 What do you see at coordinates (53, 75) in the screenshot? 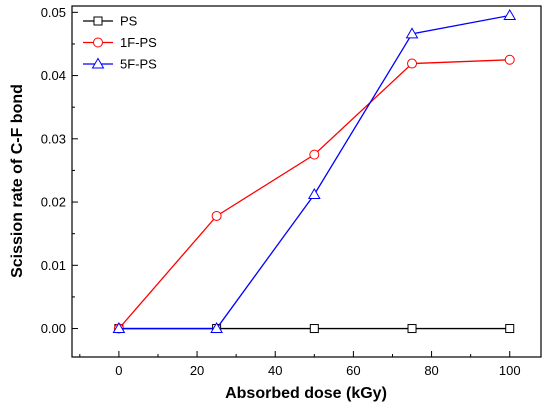
I see `y-tick-label: 0.04` at bounding box center [53, 75].